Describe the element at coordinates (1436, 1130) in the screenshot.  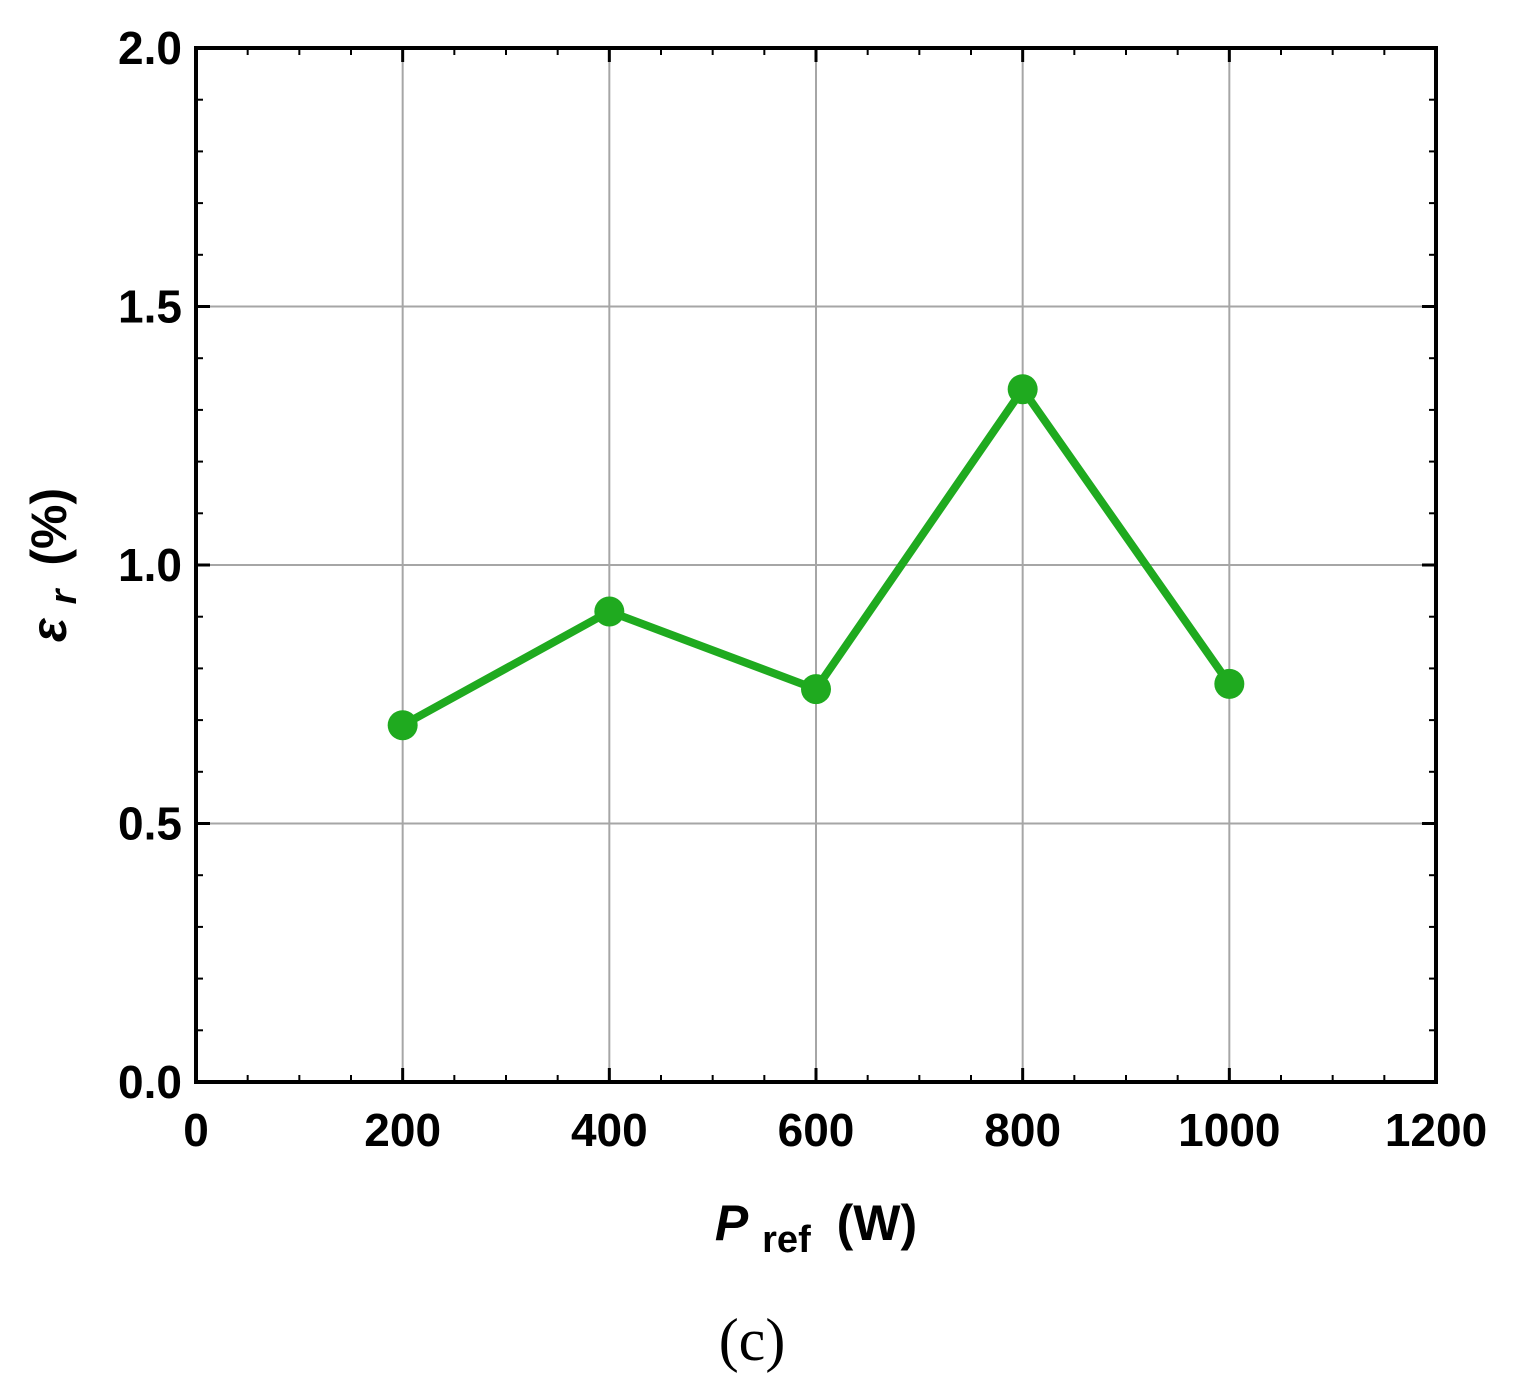
I see `x-tick-label: 1200` at that location.